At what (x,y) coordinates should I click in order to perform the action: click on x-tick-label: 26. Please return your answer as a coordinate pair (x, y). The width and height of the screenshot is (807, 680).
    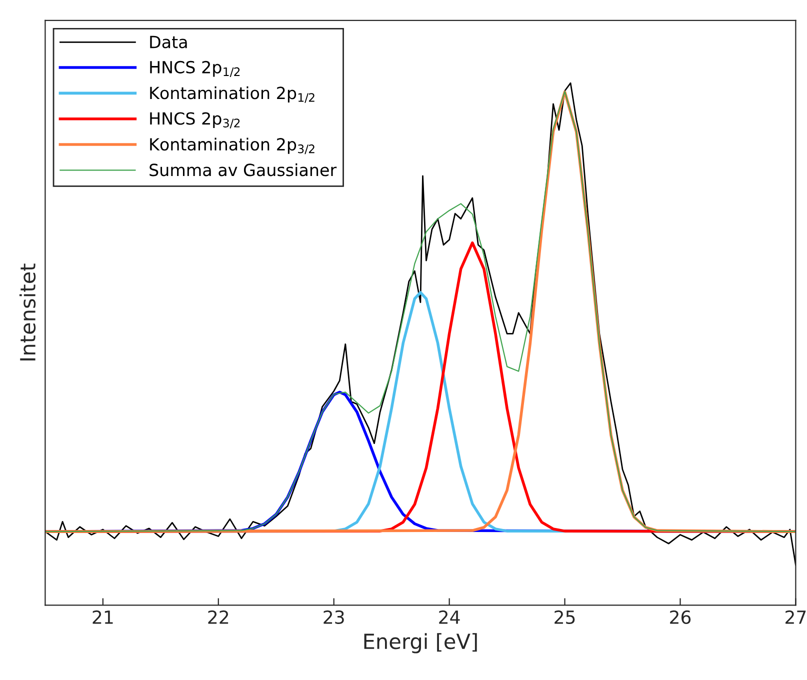
    Looking at the image, I should click on (680, 617).